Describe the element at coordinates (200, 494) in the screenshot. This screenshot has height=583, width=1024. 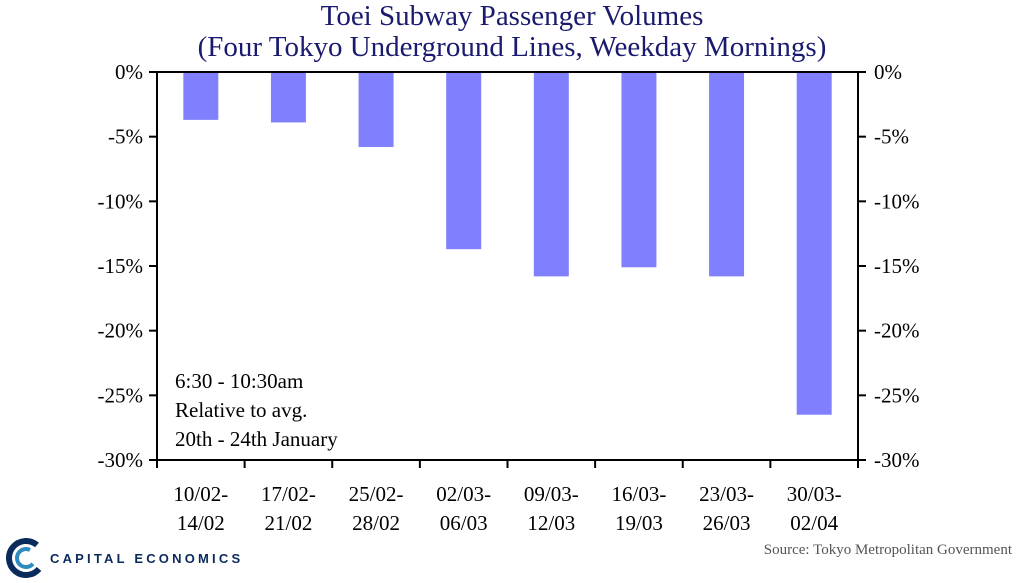
I see `x-tick-label: 10/02-` at that location.